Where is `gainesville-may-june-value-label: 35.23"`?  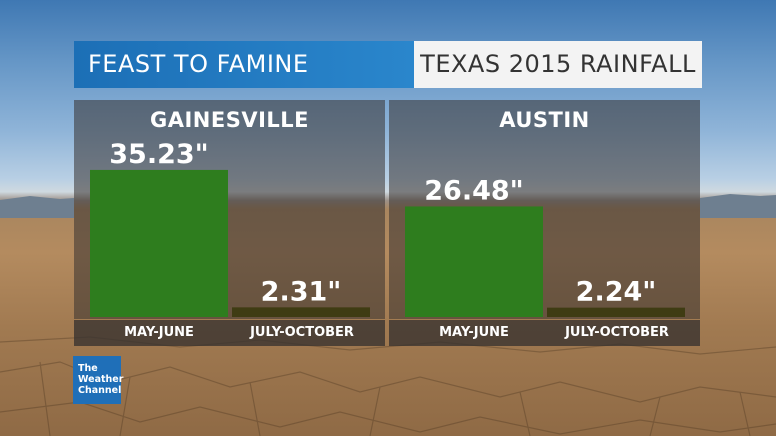
gainesville-may-june-value-label: 35.23" is located at coordinates (158, 154).